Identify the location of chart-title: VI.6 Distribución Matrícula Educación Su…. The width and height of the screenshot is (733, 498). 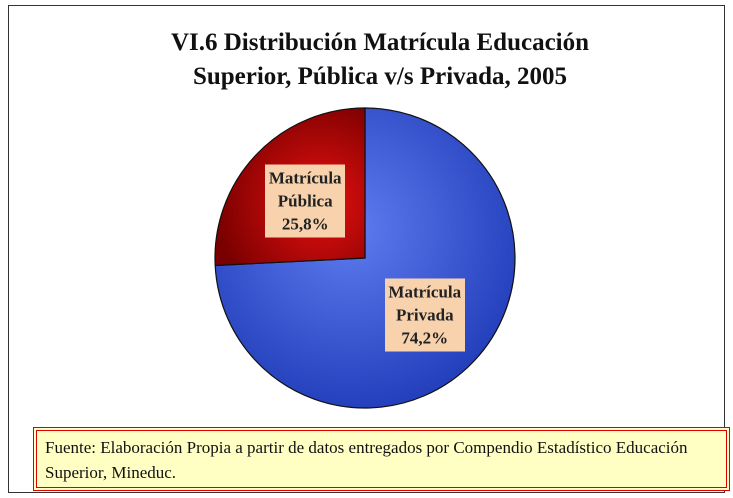
(380, 59).